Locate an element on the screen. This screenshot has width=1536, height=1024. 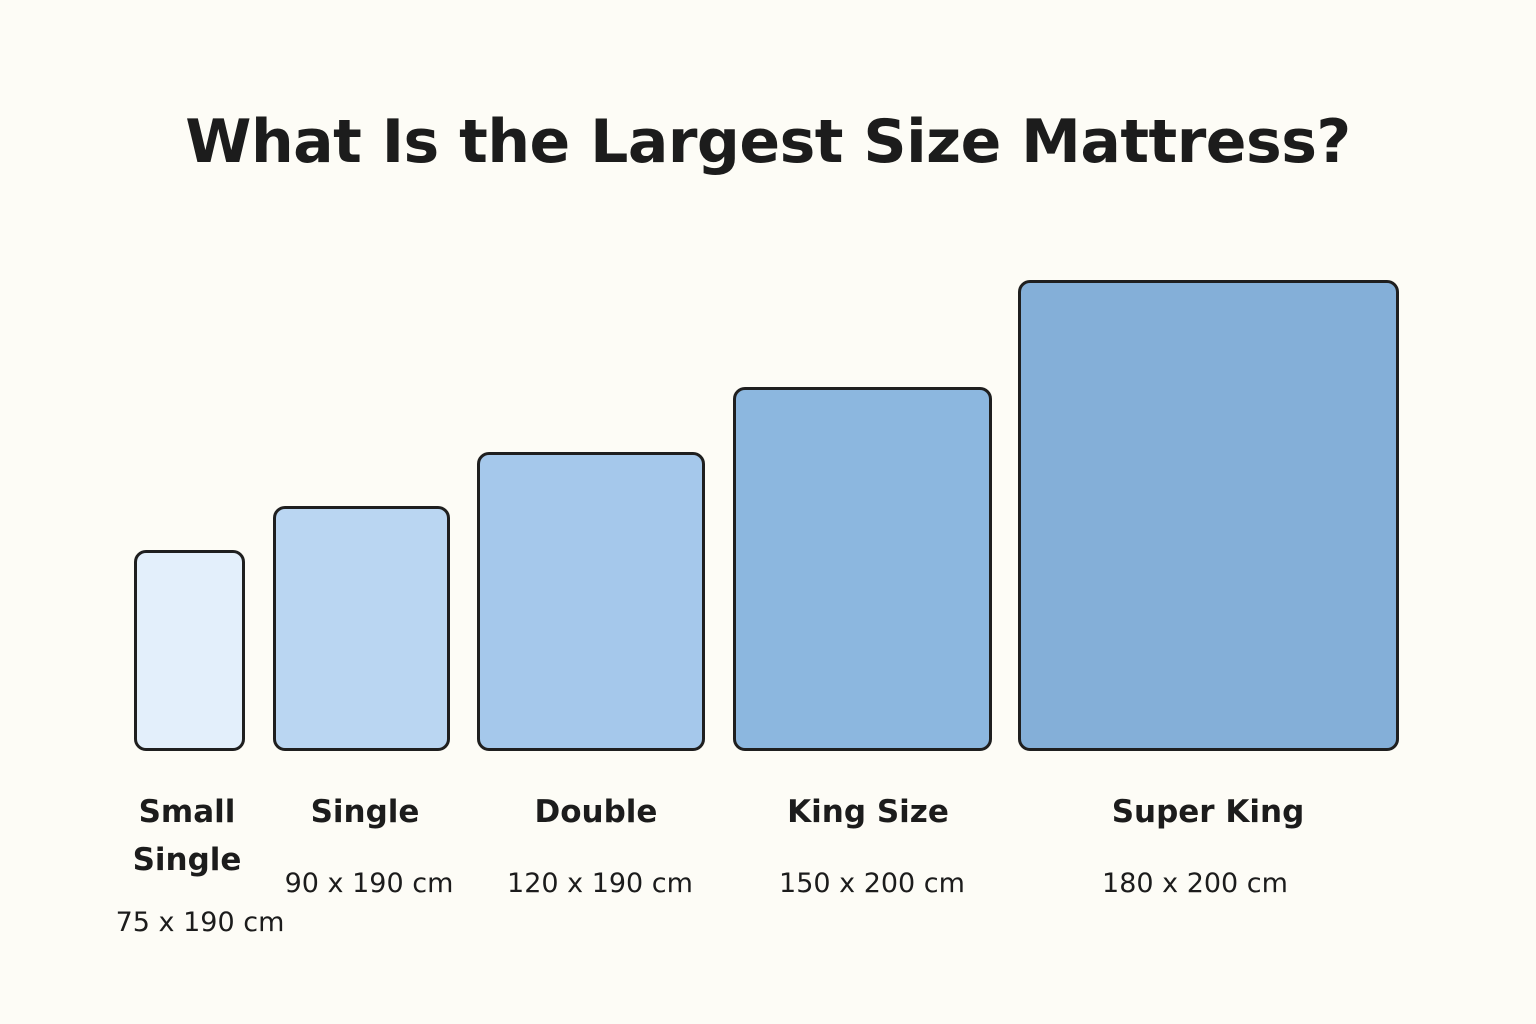
dimensions-single: 90 x 190 cm is located at coordinates (369, 883).